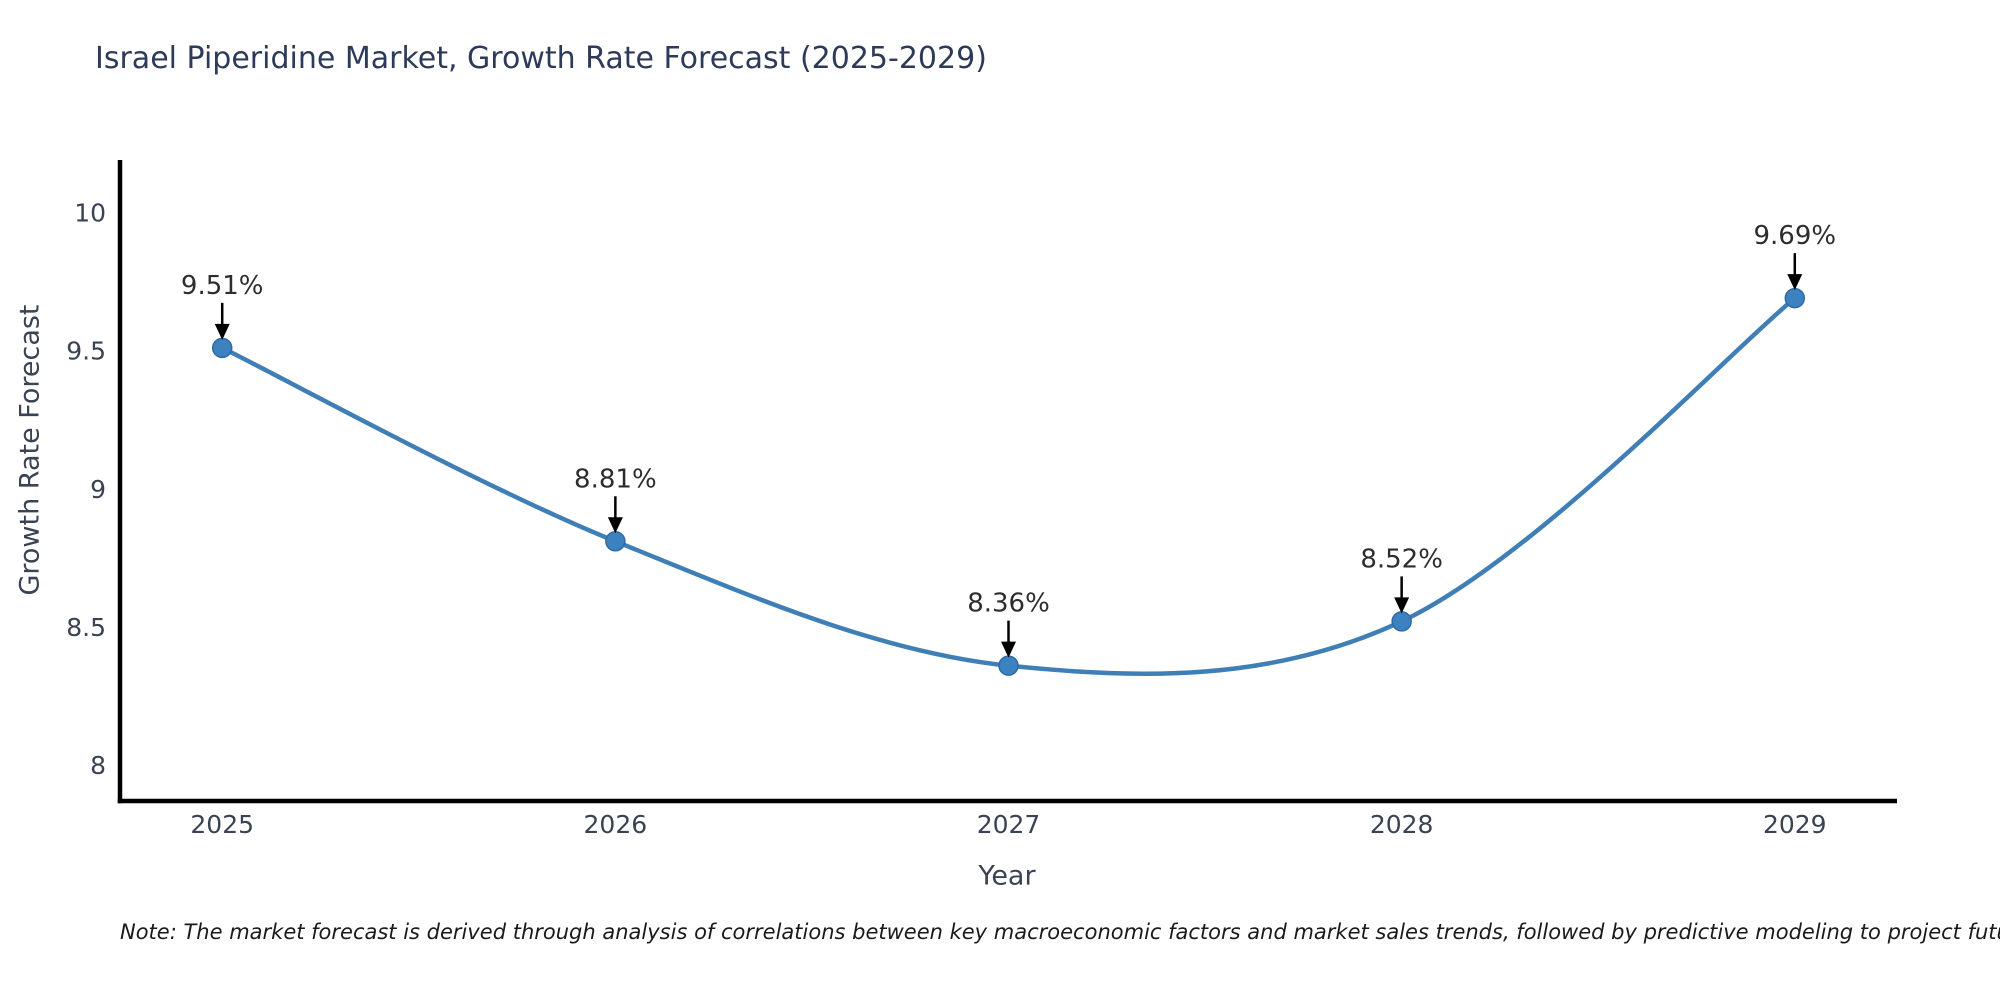  I want to click on data-point-marker-2028, so click(1401, 621).